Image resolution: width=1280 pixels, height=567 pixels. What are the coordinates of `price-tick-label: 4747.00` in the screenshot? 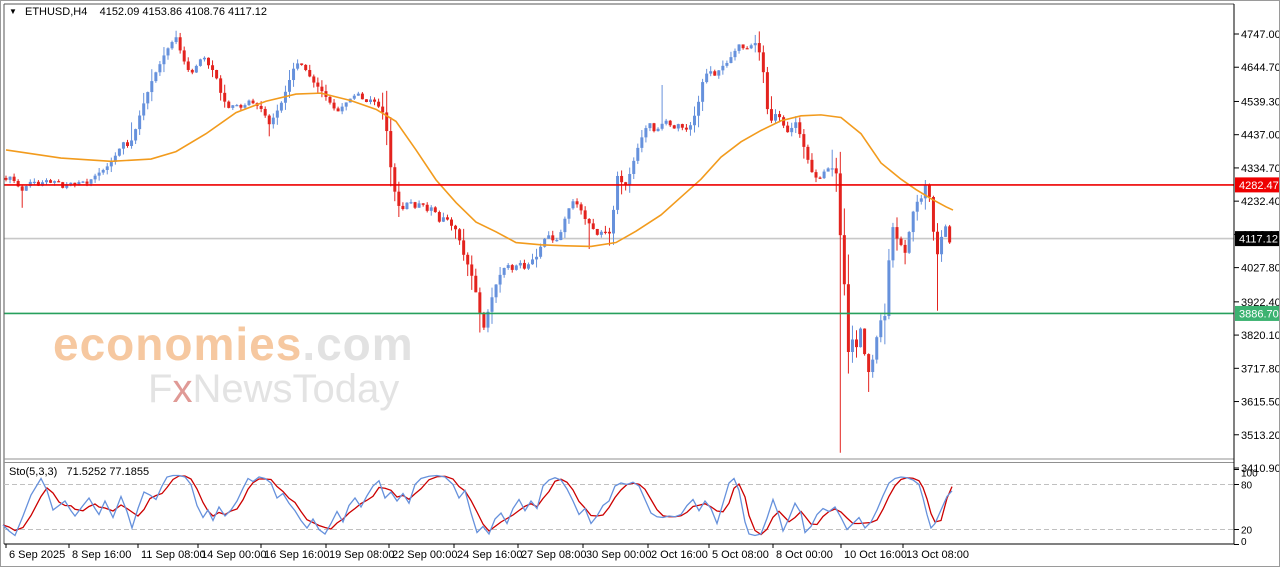 It's located at (1260, 35).